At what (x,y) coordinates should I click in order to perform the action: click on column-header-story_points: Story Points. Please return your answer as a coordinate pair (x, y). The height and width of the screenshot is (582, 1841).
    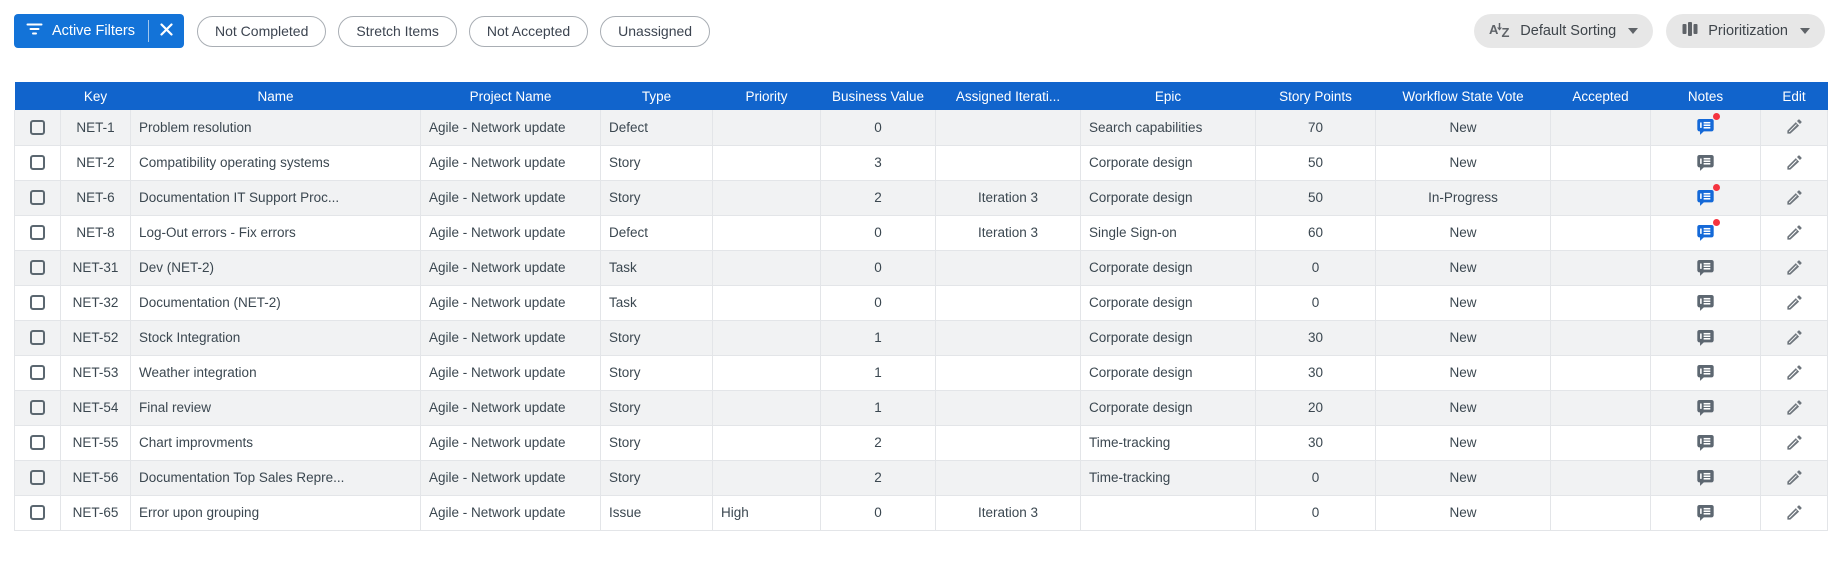
    Looking at the image, I should click on (1315, 96).